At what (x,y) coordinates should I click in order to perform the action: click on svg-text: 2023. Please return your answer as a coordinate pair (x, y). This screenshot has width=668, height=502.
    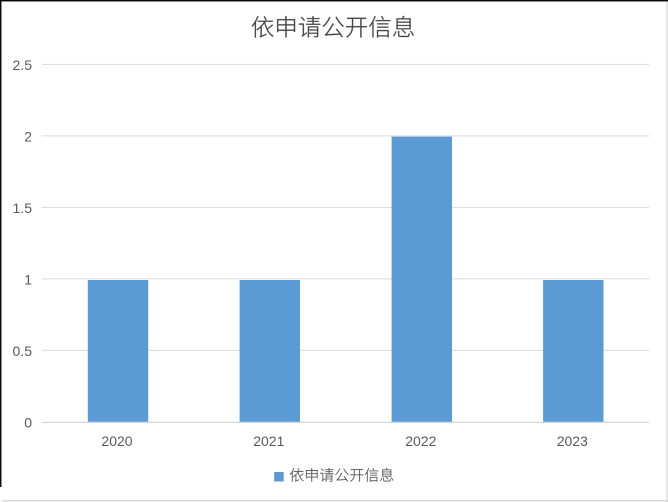
    Looking at the image, I should click on (572, 441).